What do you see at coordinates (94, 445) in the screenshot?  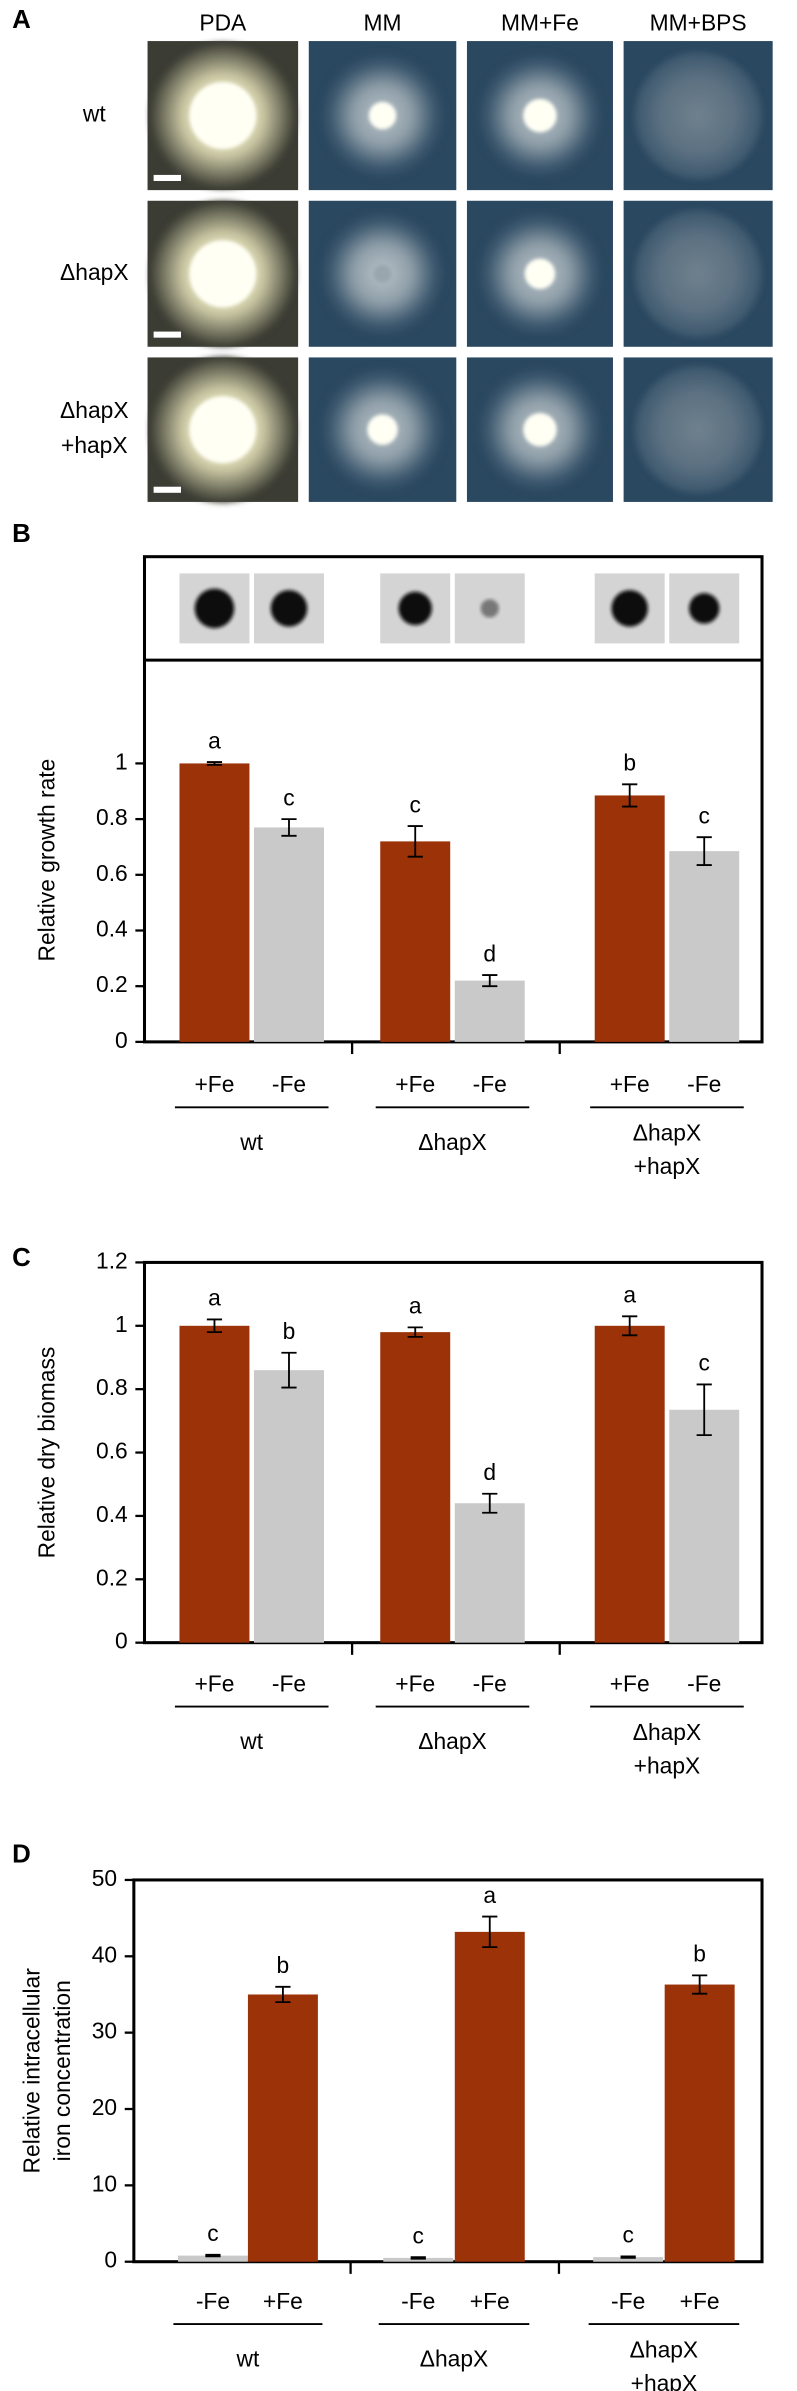 I see `row-label: +hapX` at bounding box center [94, 445].